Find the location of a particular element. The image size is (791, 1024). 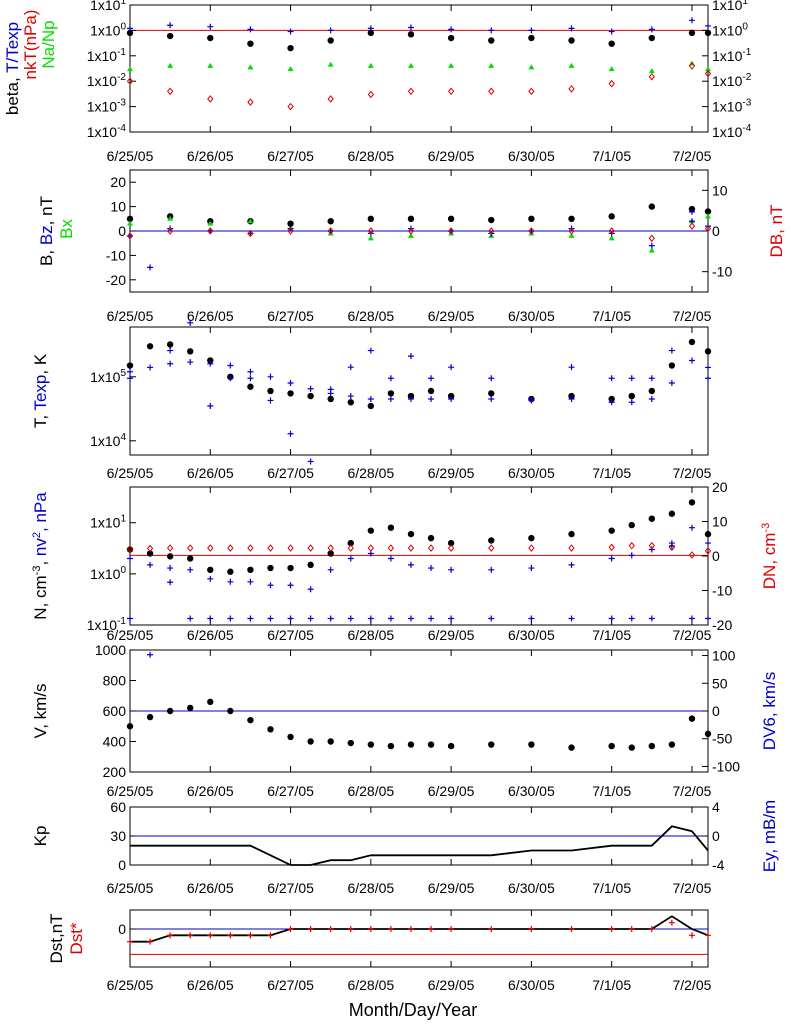

label-part: DB, nT is located at coordinates (776, 231).